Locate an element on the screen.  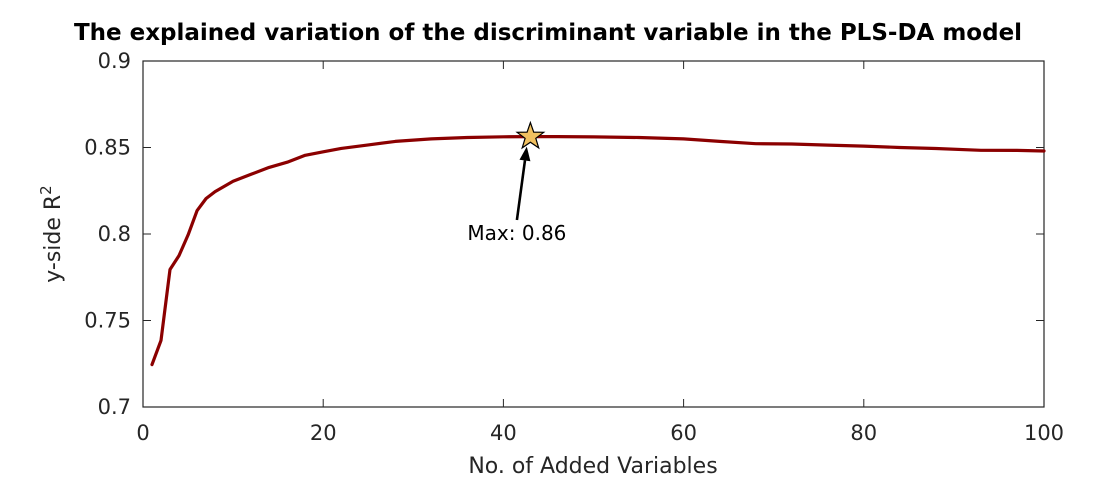
x-tick-label: 60 is located at coordinates (683, 433).